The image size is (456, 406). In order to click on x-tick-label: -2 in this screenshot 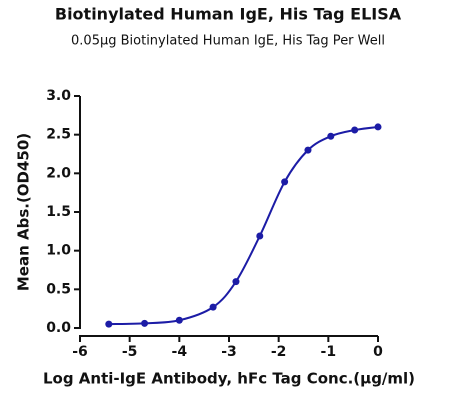, I will do `click(279, 352)`.